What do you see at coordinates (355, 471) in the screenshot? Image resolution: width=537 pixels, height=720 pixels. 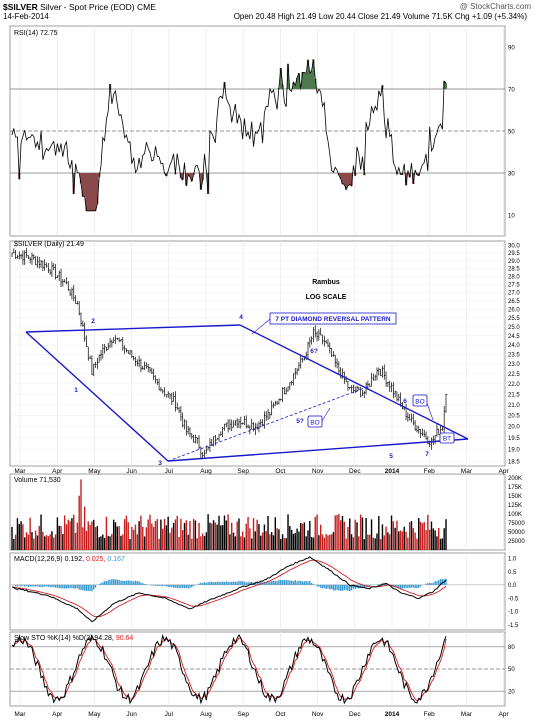 I see `x-tick-label-price: Dec` at bounding box center [355, 471].